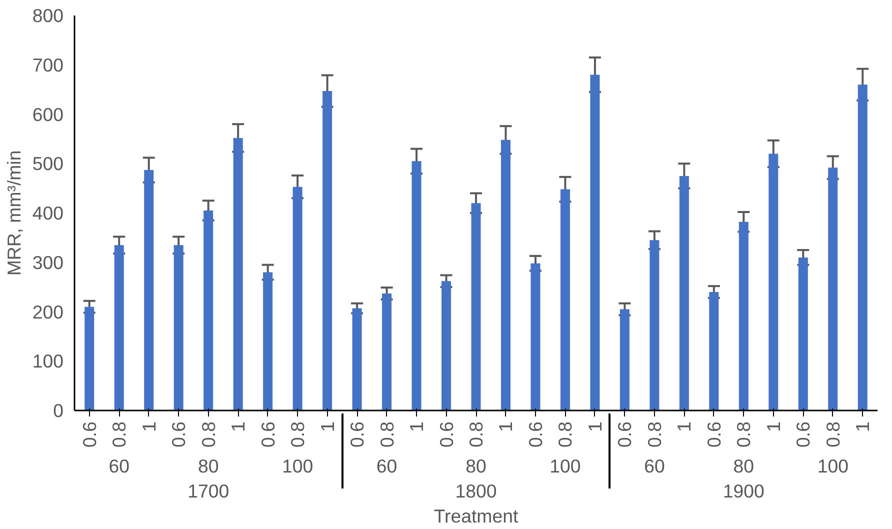  I want to click on y-tick-label: 800, so click(48, 15).